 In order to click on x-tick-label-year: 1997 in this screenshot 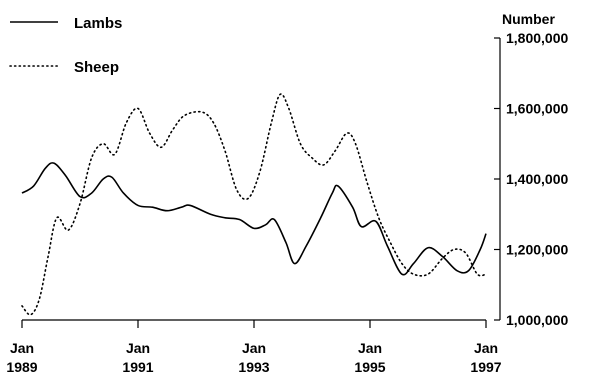, I will do `click(485, 367)`.